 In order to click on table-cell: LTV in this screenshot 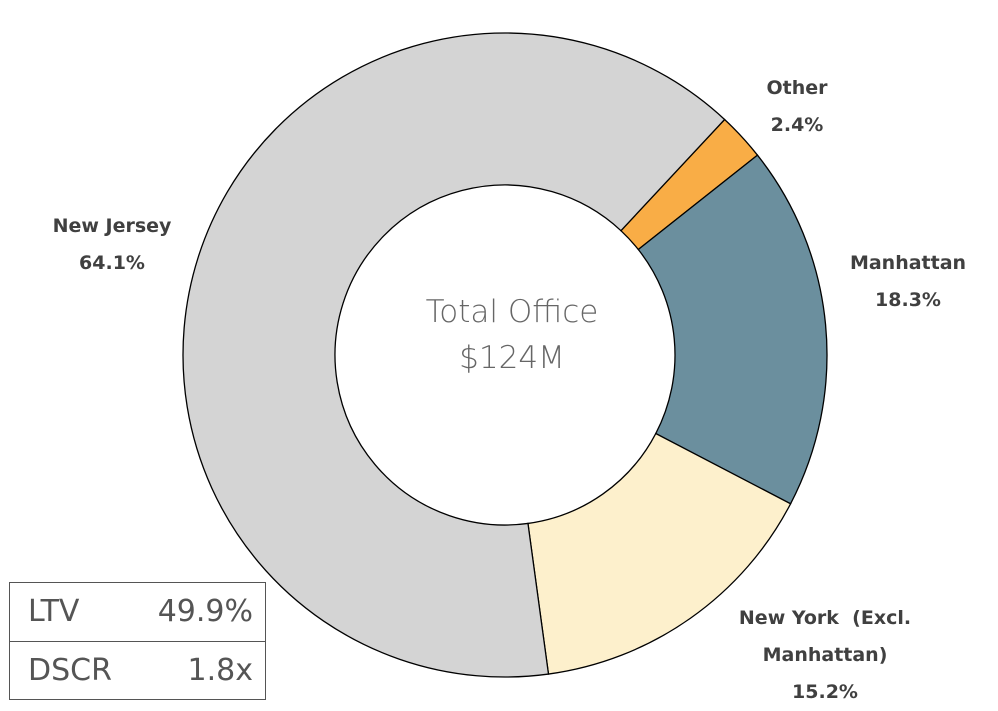, I will do `click(72, 612)`.